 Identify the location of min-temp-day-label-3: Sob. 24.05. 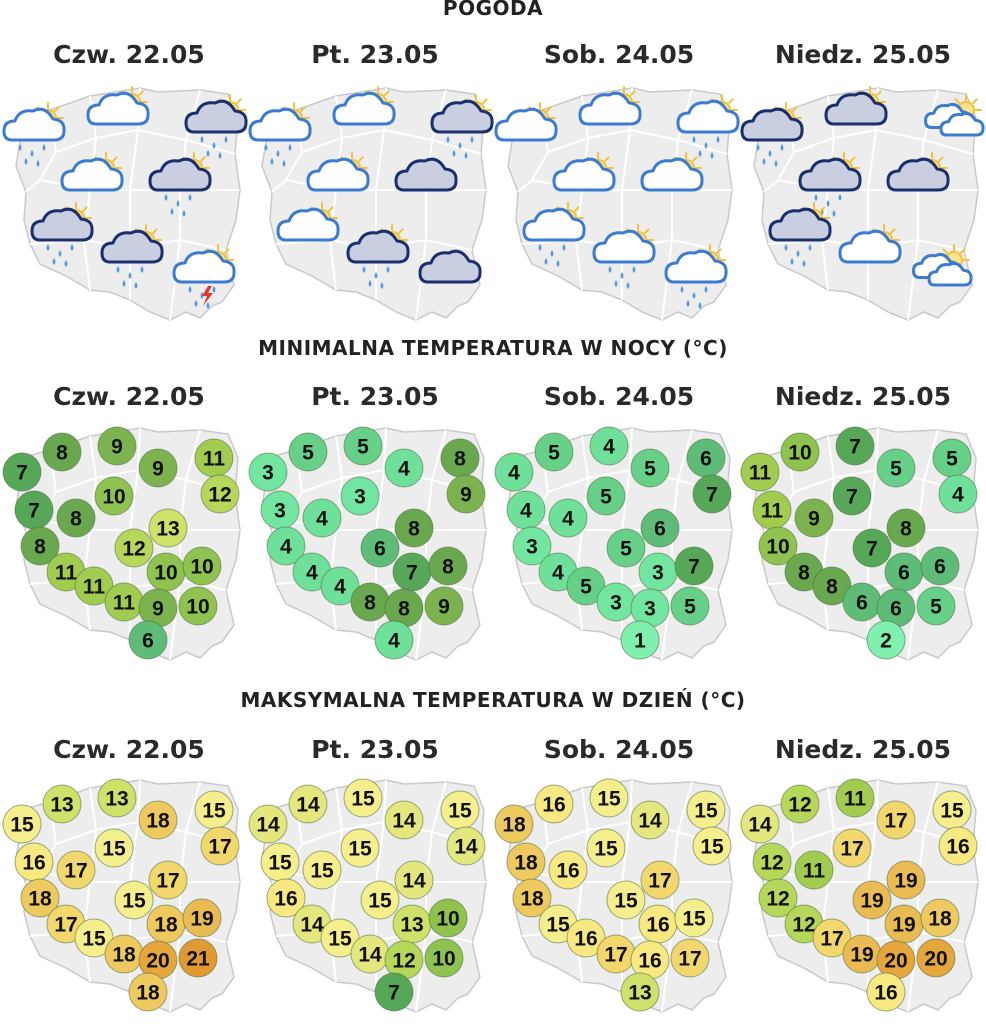
(619, 396).